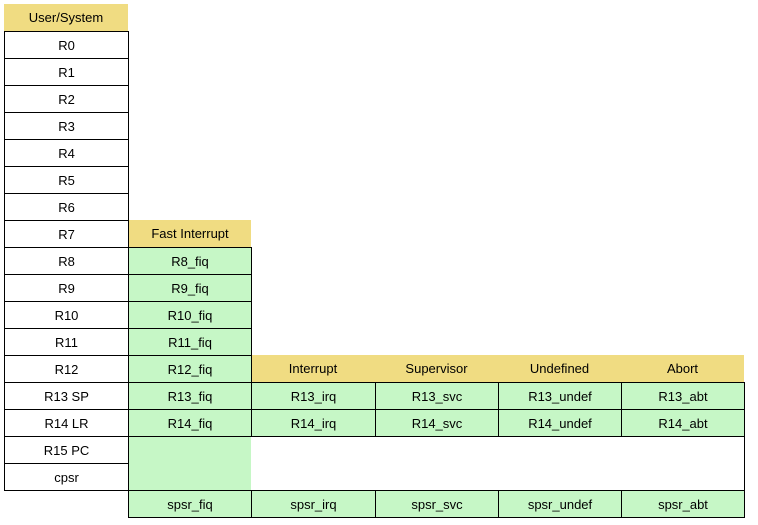  What do you see at coordinates (313, 504) in the screenshot?
I see `spsr-register: spsr_irq` at bounding box center [313, 504].